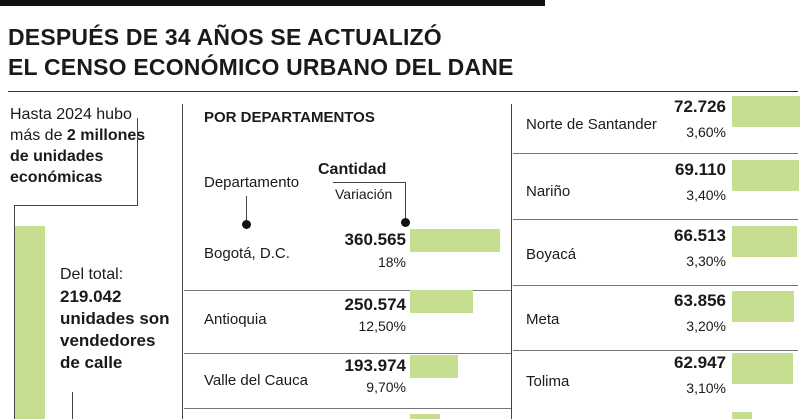  Describe the element at coordinates (252, 182) in the screenshot. I see `header-departamento: Departamento` at that location.